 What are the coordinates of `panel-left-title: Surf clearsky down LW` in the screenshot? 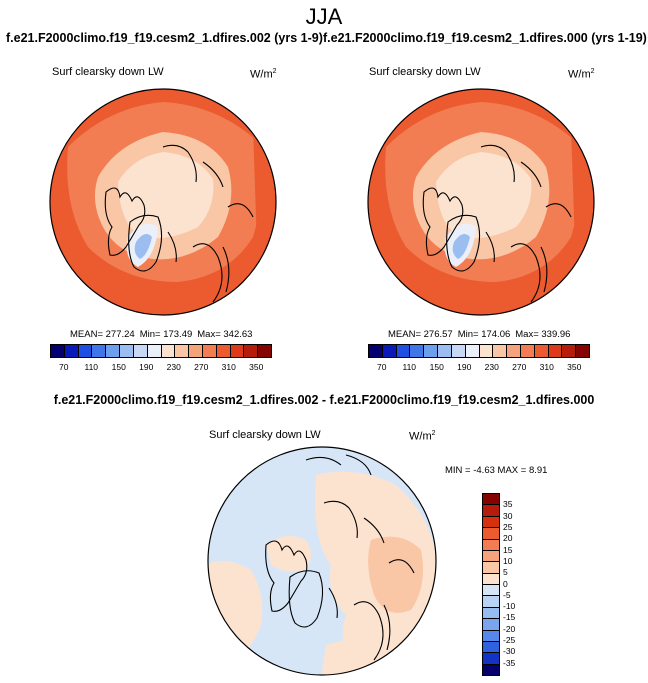 It's located at (108, 72).